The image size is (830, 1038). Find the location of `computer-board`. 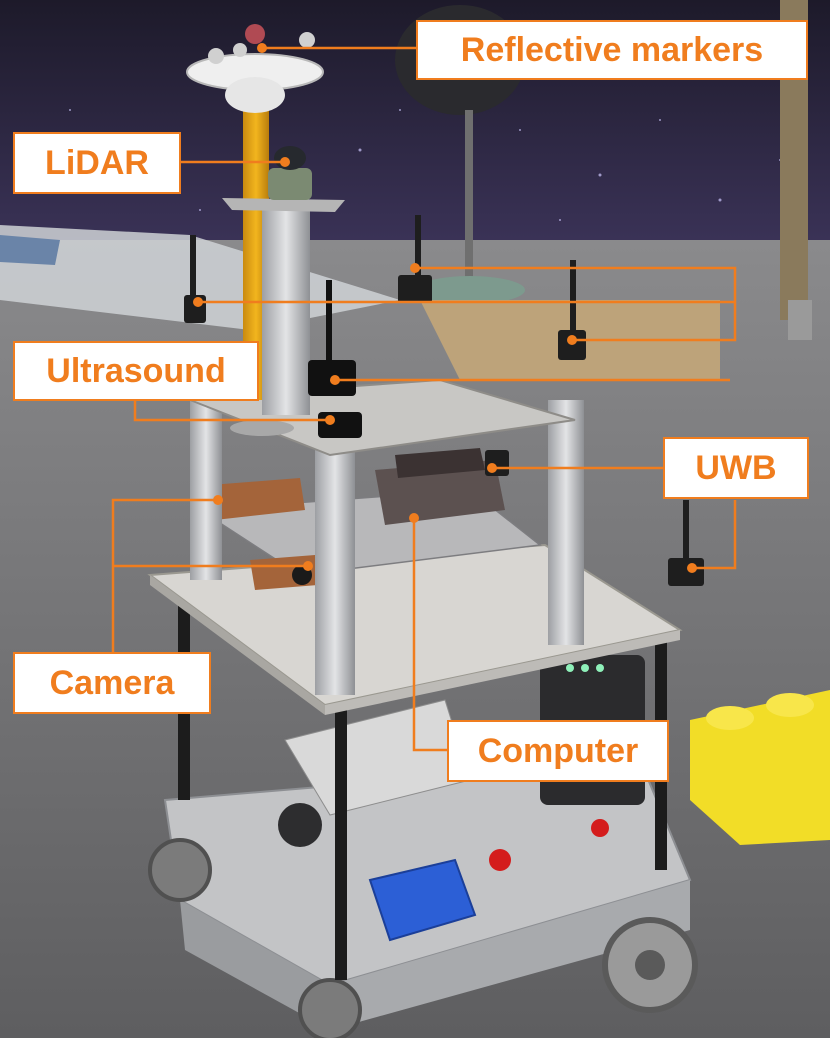

computer-board is located at coordinates (440, 486).